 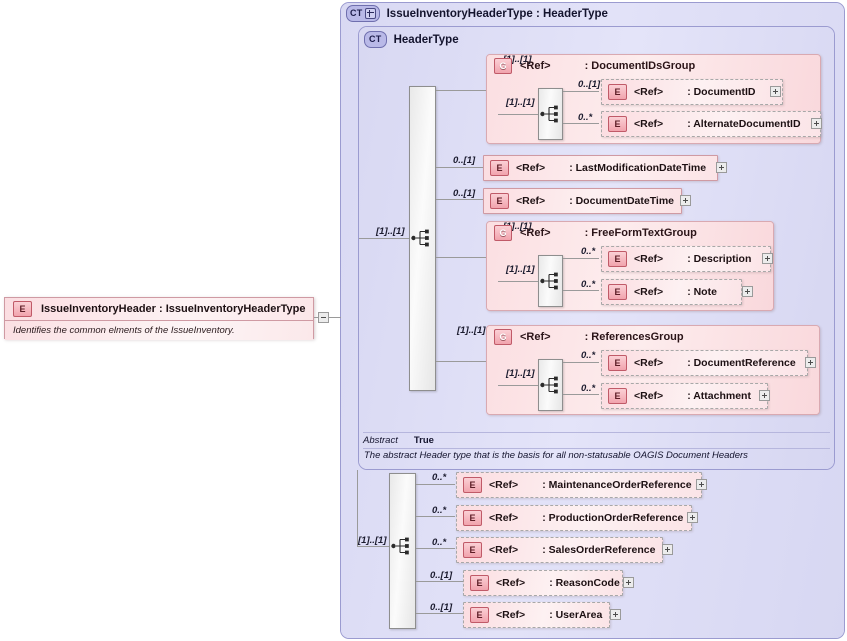 I want to click on complextype-title-inner: CT HeaderType, so click(x=411, y=39).